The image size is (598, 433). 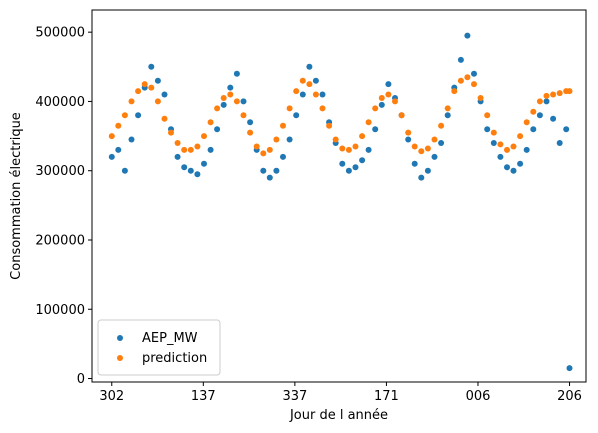 What do you see at coordinates (81, 379) in the screenshot?
I see `y-tick-label: 0` at bounding box center [81, 379].